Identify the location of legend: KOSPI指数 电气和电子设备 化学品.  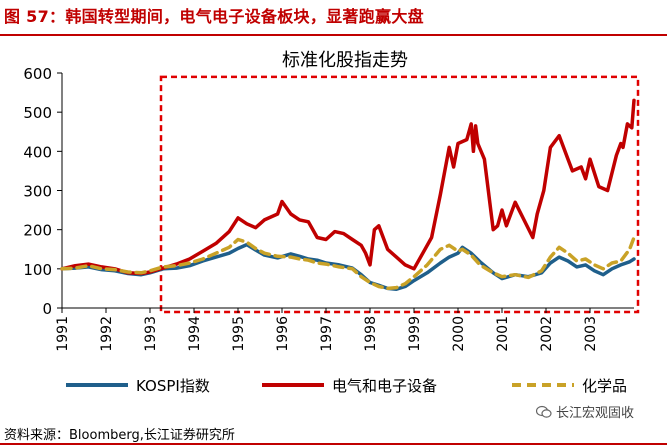
(346, 386).